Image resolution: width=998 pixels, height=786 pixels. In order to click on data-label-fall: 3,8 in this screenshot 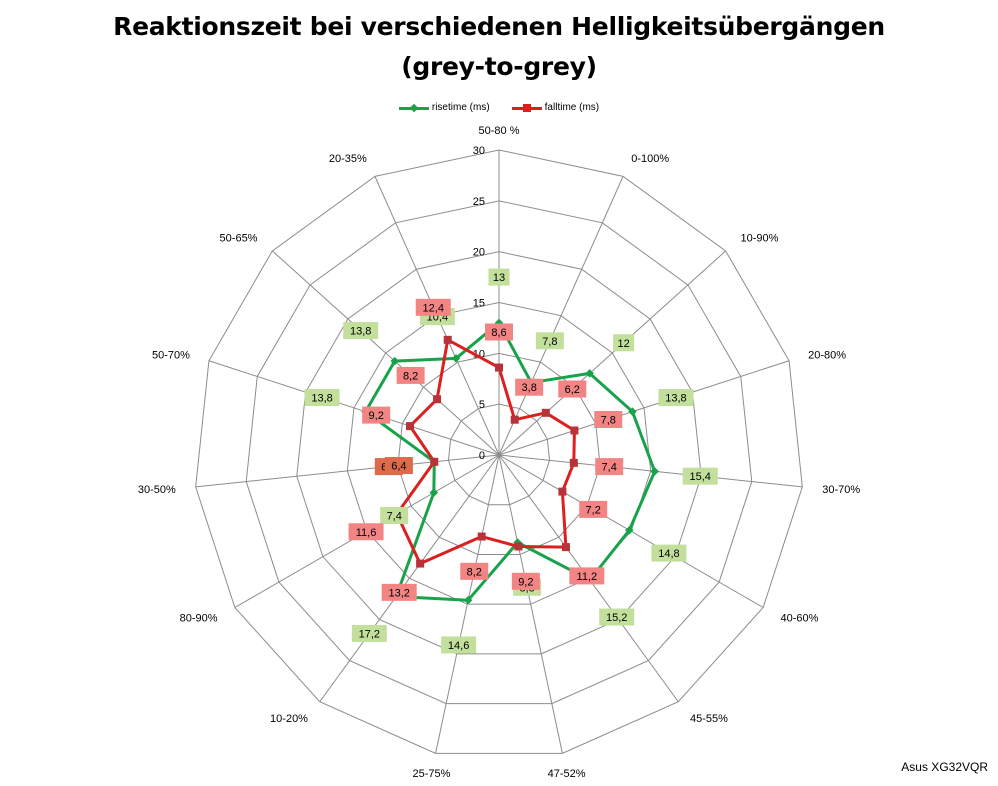, I will do `click(529, 388)`.